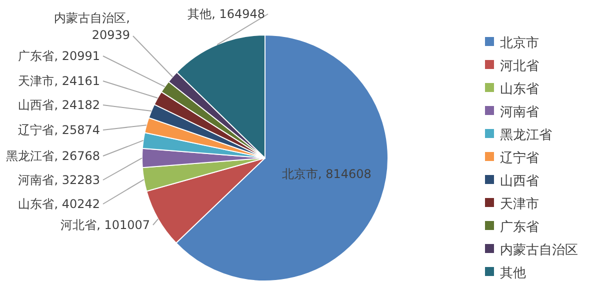  I want to click on legend-label: 其他, so click(513, 273).